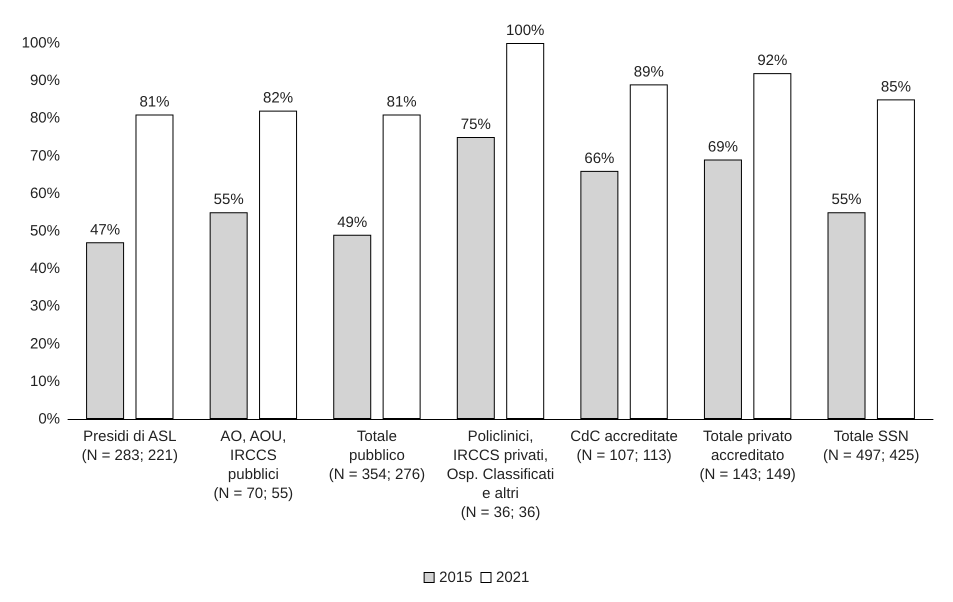  Describe the element at coordinates (895, 87) in the screenshot. I see `data-label: 85%` at that location.